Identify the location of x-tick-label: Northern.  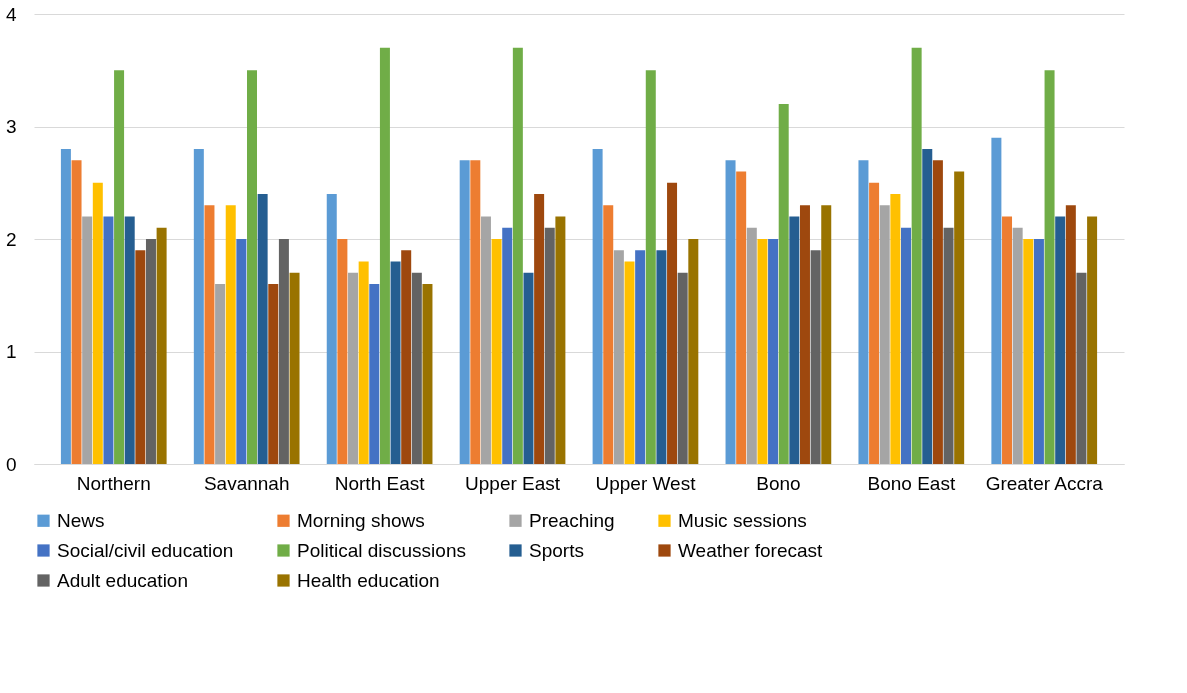
(113, 483).